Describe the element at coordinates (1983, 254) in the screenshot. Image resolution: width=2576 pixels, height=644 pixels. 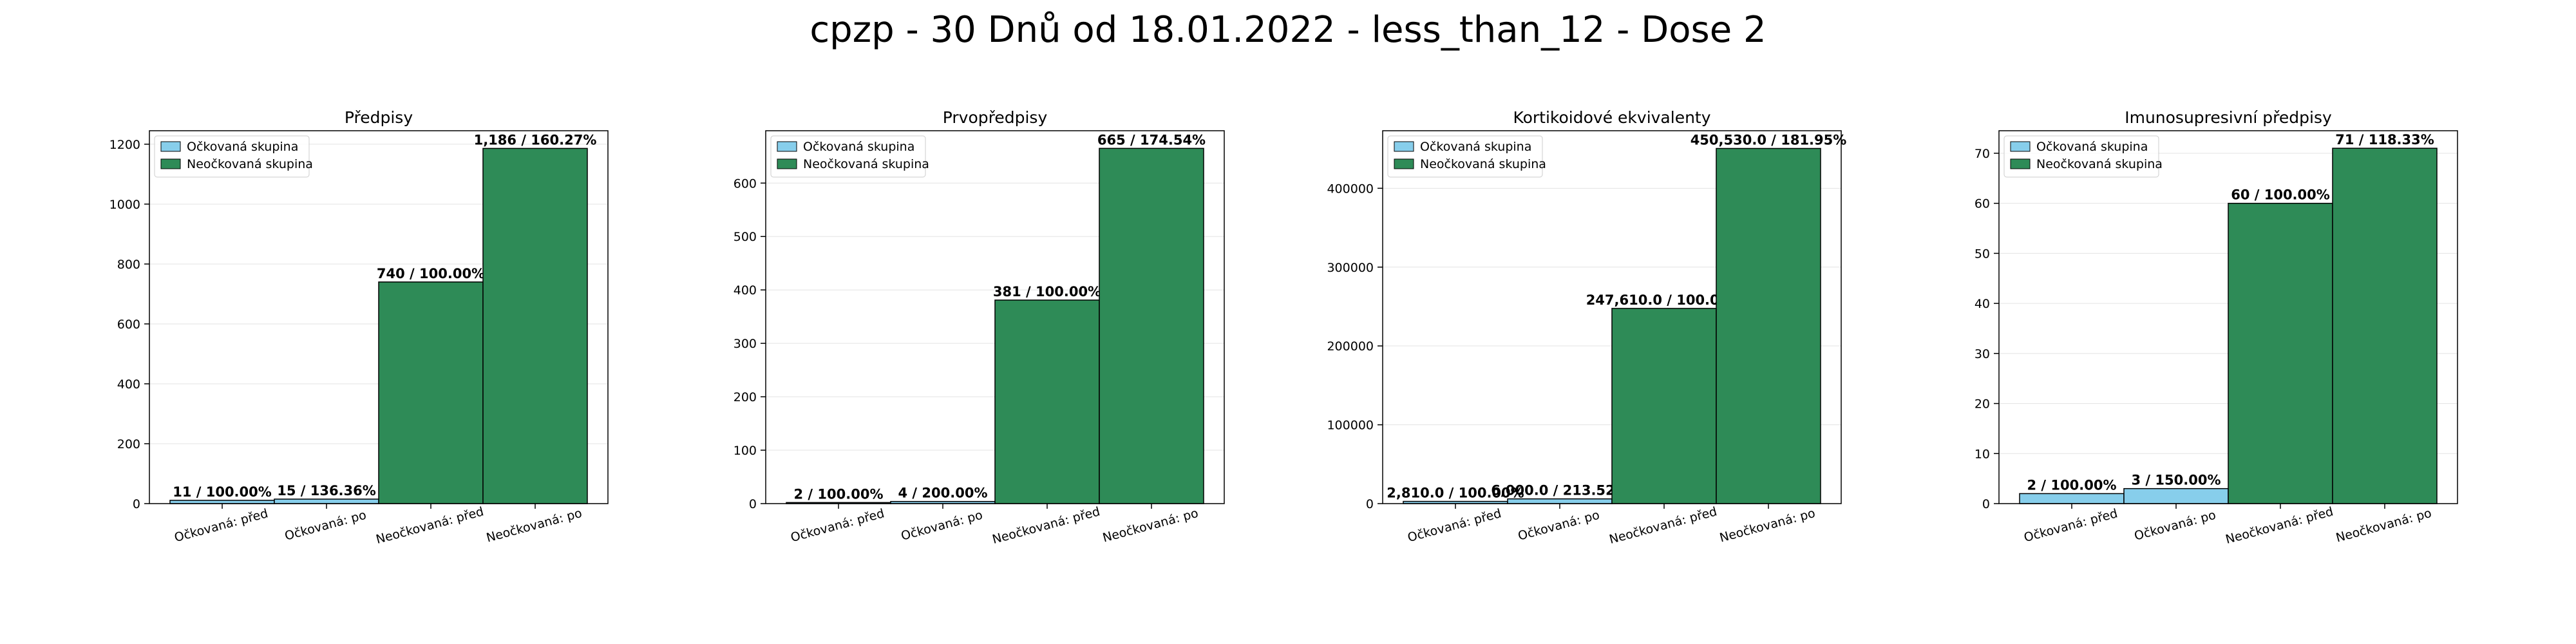
I see `y-tick-label: 50` at that location.